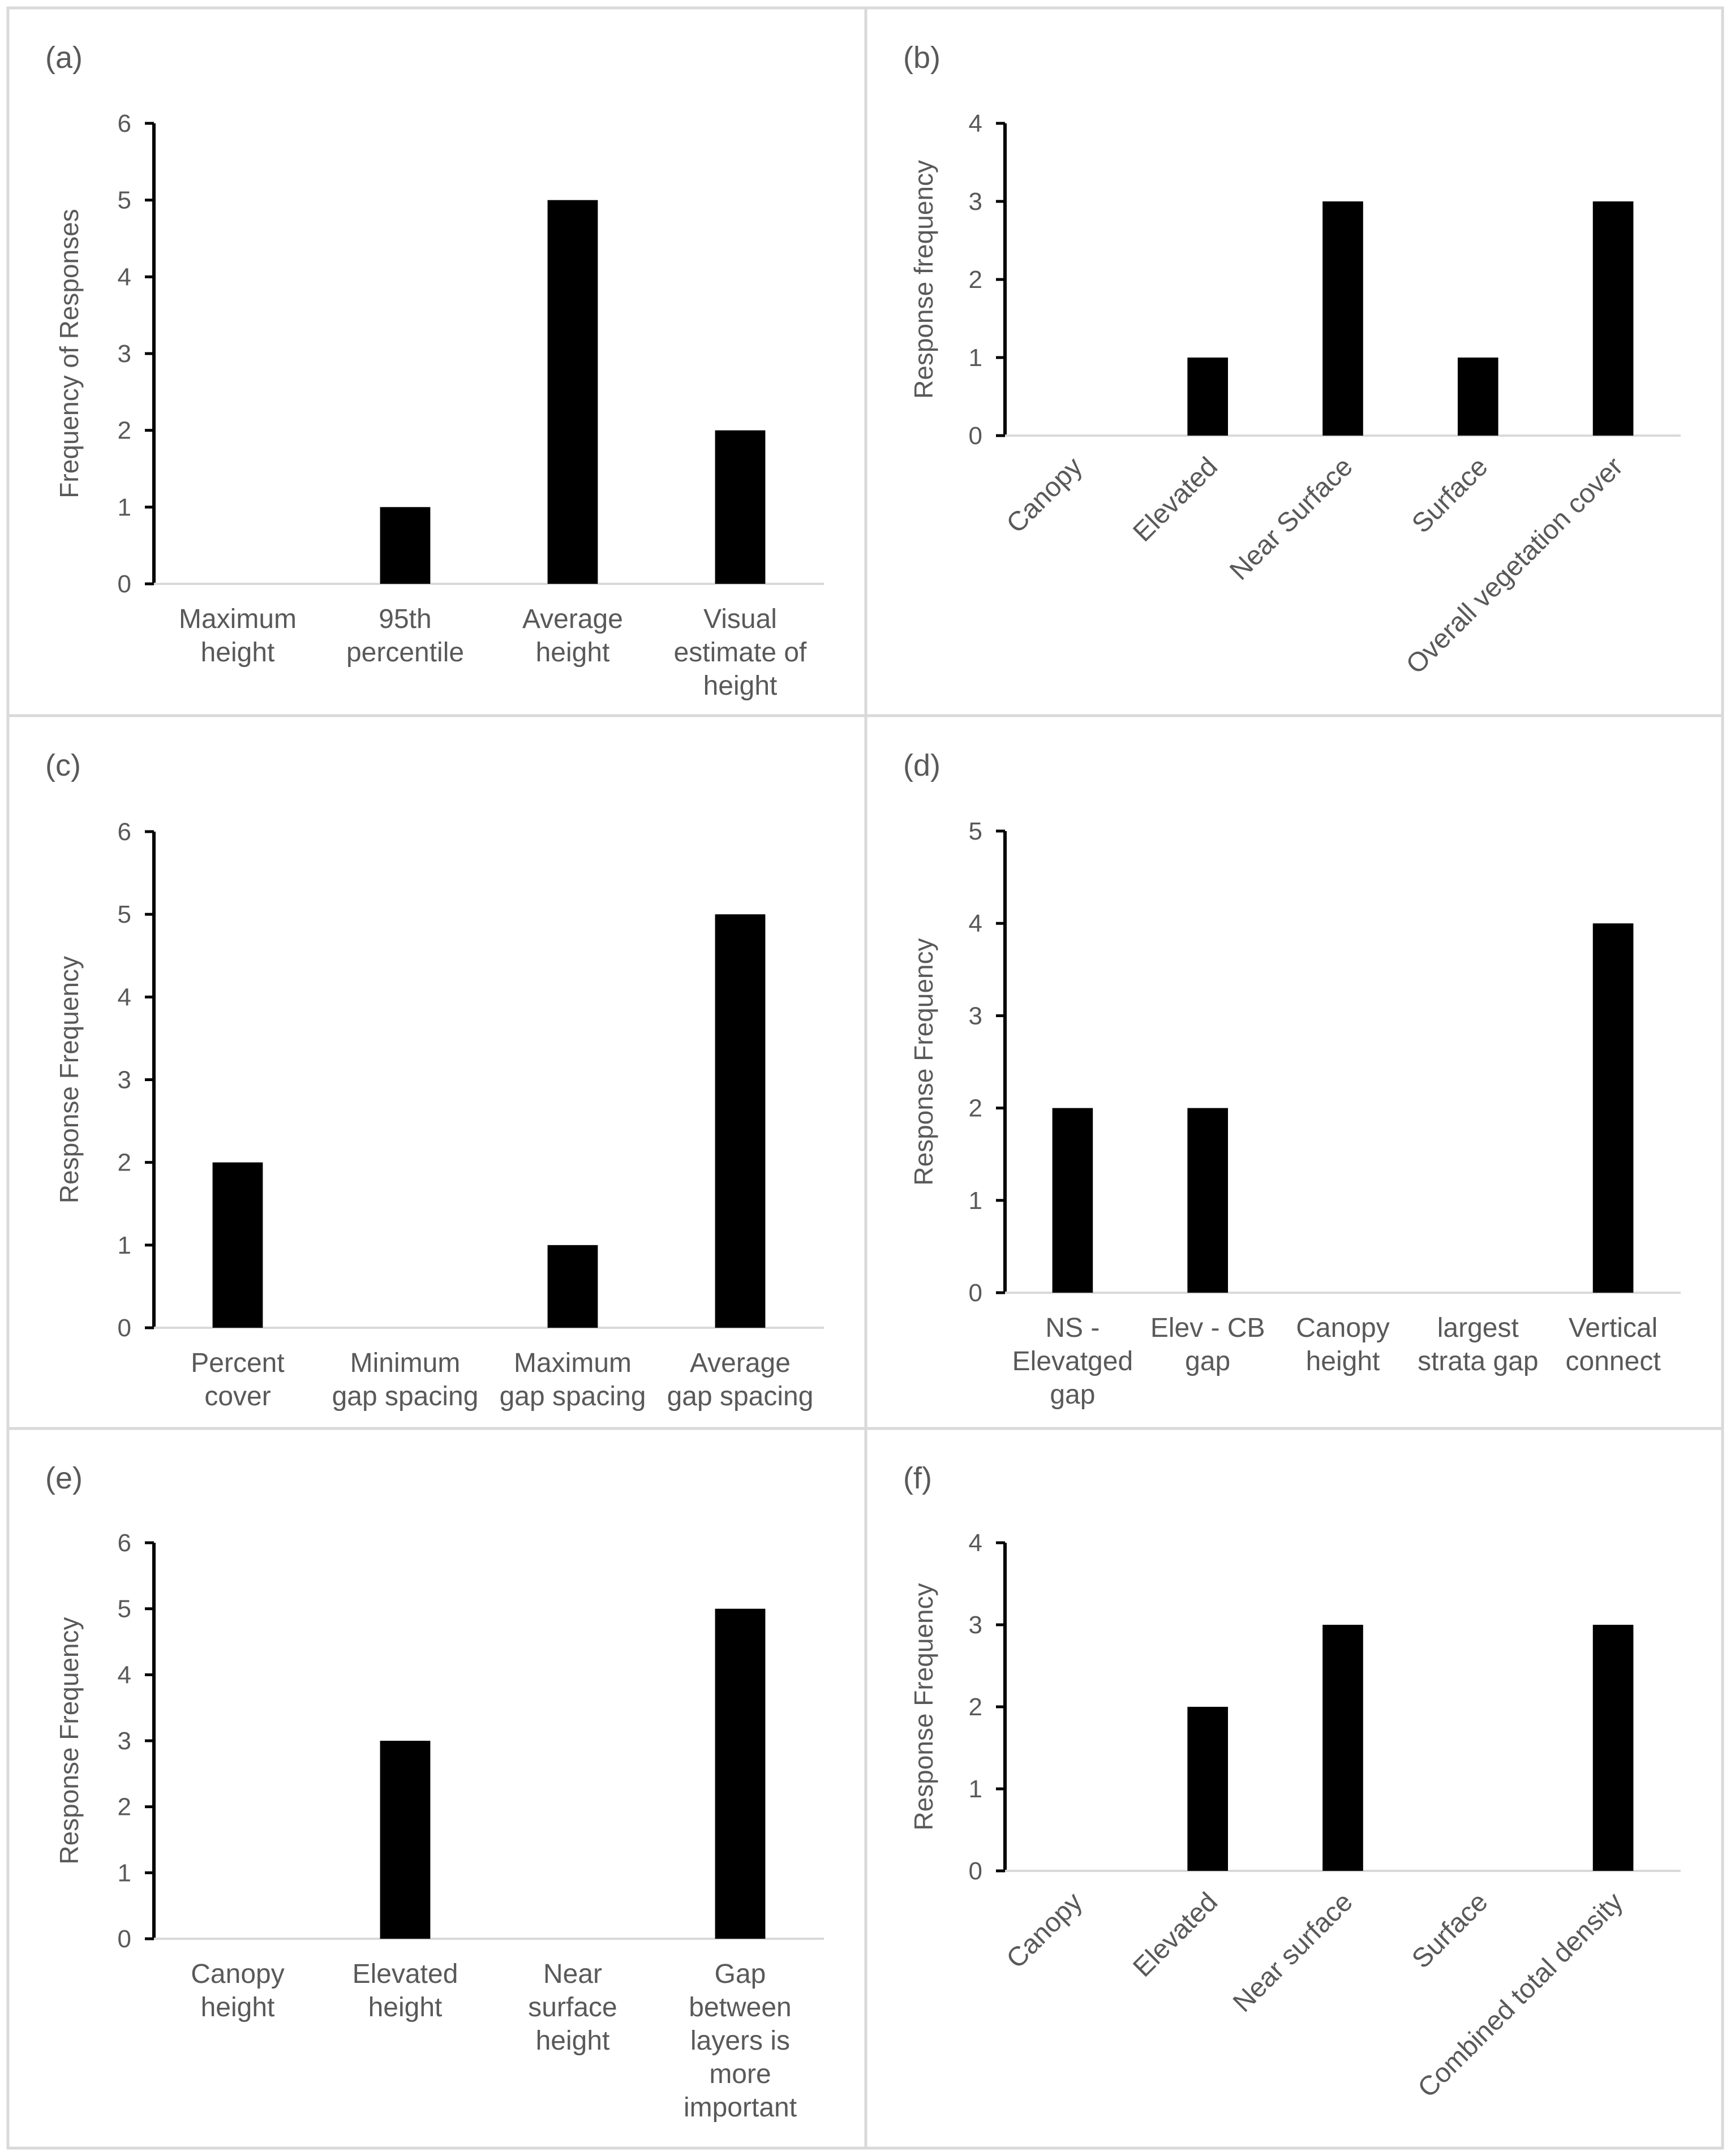 This screenshot has height=2156, width=1735. Describe the element at coordinates (405, 636) in the screenshot. I see `x-category-label: 95th percentile` at that location.